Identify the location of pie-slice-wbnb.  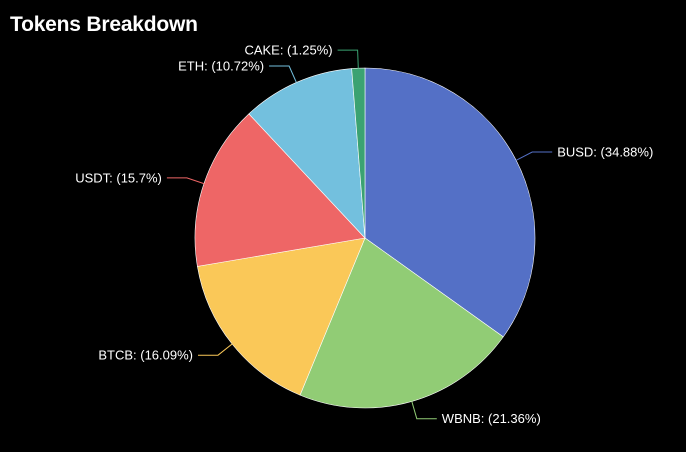
(401, 323).